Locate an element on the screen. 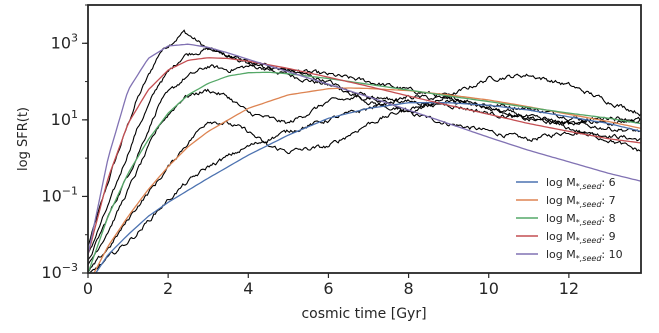 Image resolution: width=659 pixels, height=333 pixels. x-axis-label: cosmic time [Gyr] is located at coordinates (363, 314).